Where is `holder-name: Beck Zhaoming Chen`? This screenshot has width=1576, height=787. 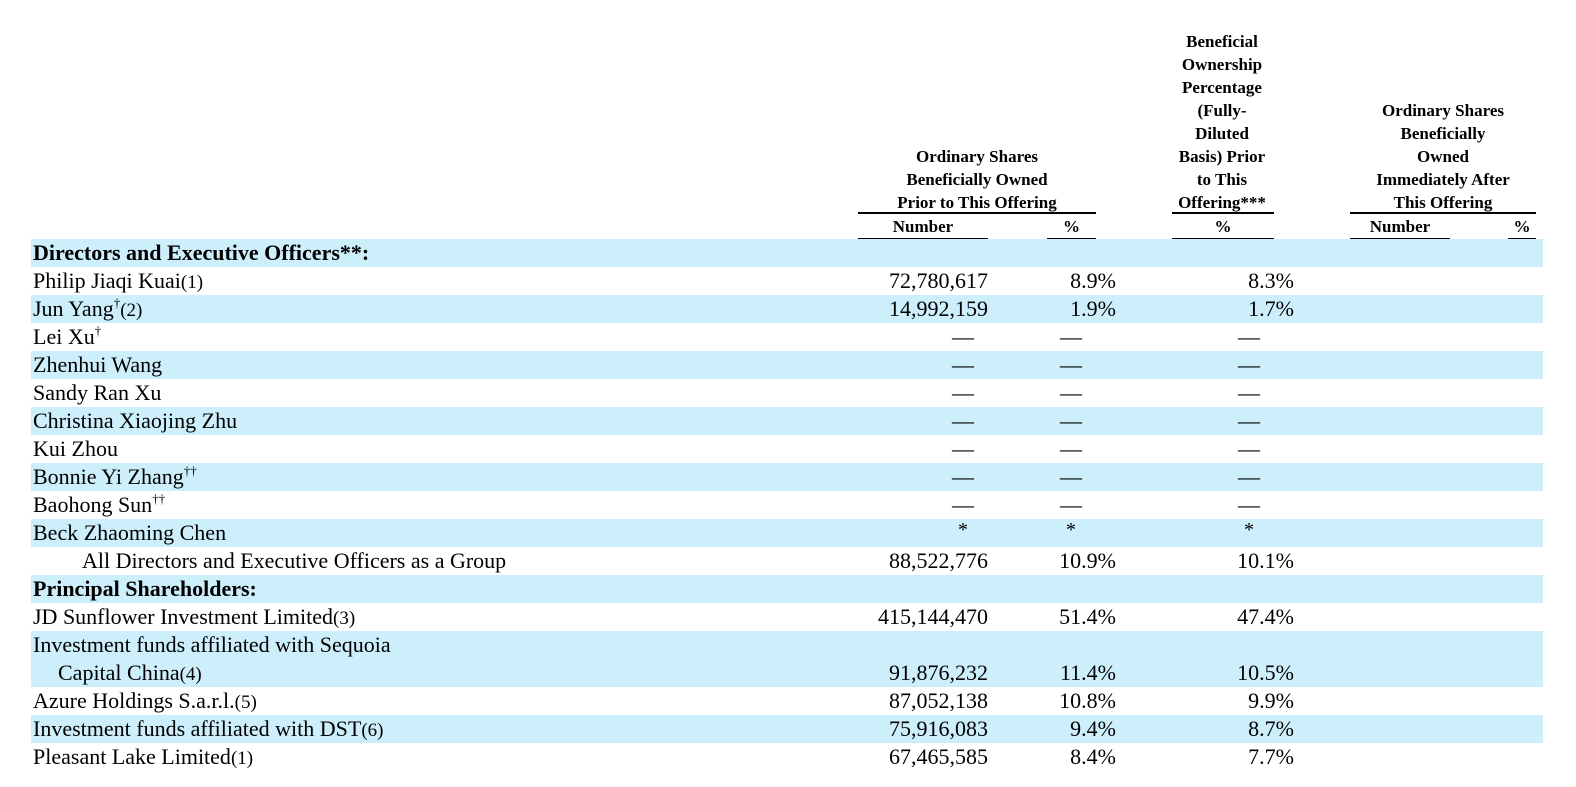 holder-name: Beck Zhaoming Chen is located at coordinates (129, 533).